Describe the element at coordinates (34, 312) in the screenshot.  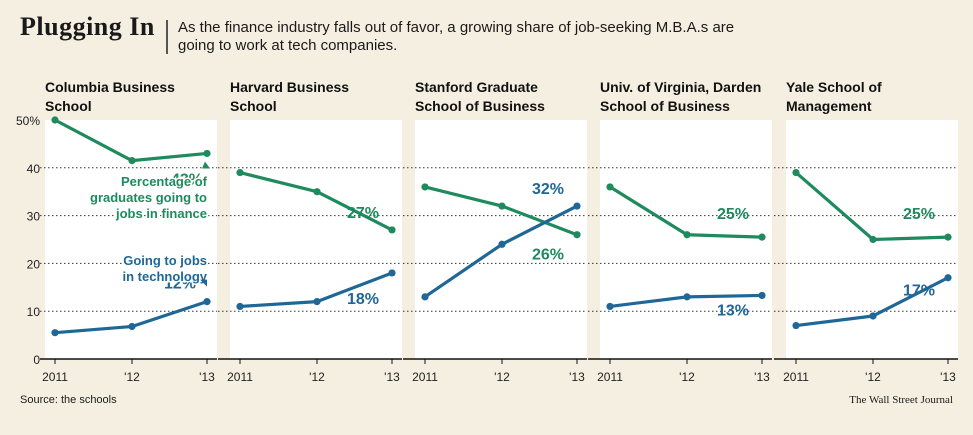
I see `y-tick-label: 10` at that location.